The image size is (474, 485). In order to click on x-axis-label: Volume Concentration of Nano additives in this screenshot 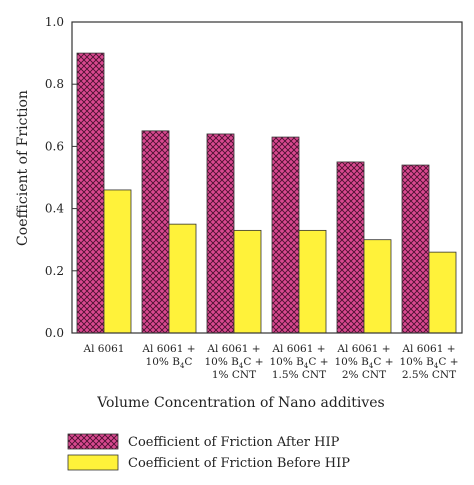, I will do `click(240, 403)`.